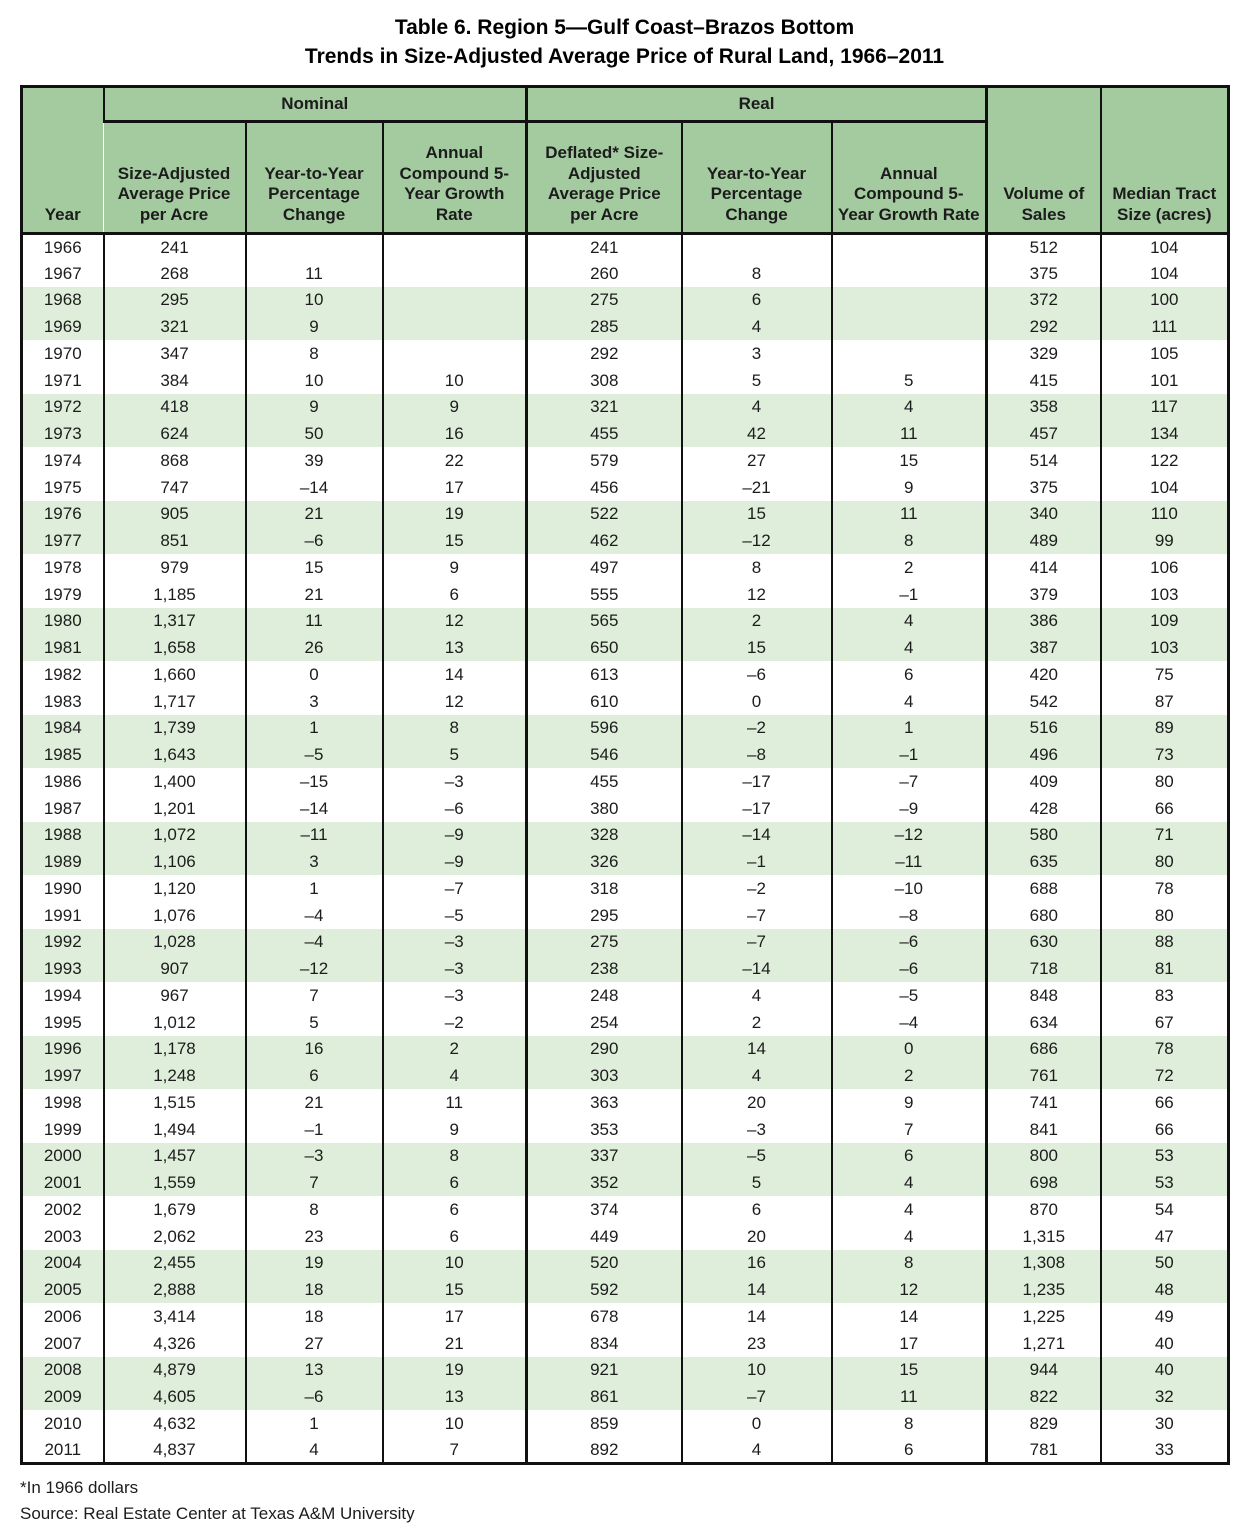  I want to click on cell-median-tract-size: 73, so click(1164, 755).